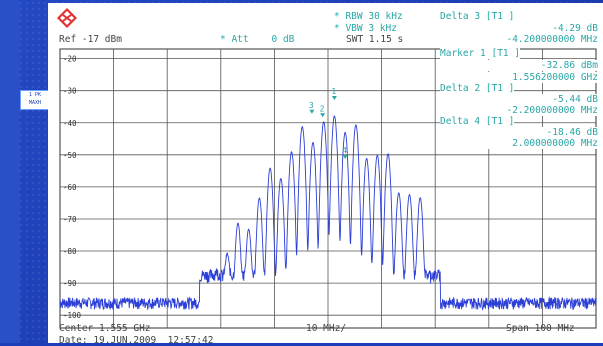  Describe the element at coordinates (323, 115) in the screenshot. I see `marker-2-symbol` at that location.